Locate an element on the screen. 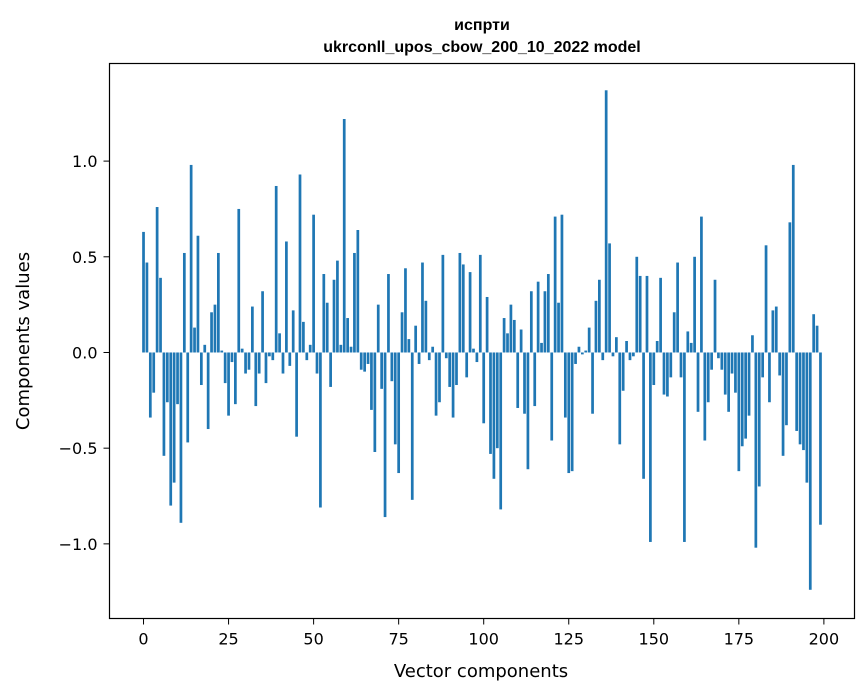  y-axis-ticks: −1.0 −0.5 0.0 0.5 1.0 is located at coordinates (84, 353).